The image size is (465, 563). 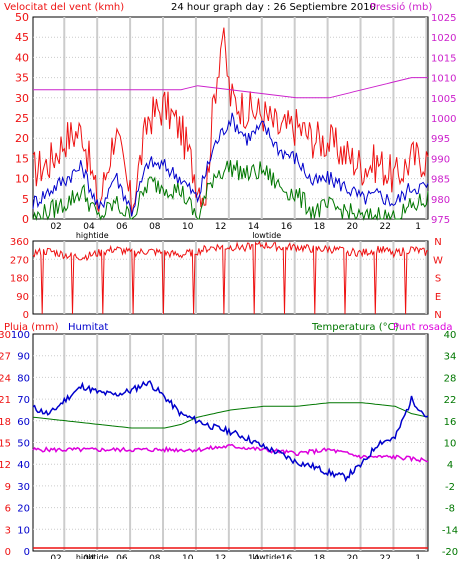 I want to click on wind-x-tick: 1, so click(x=418, y=227).